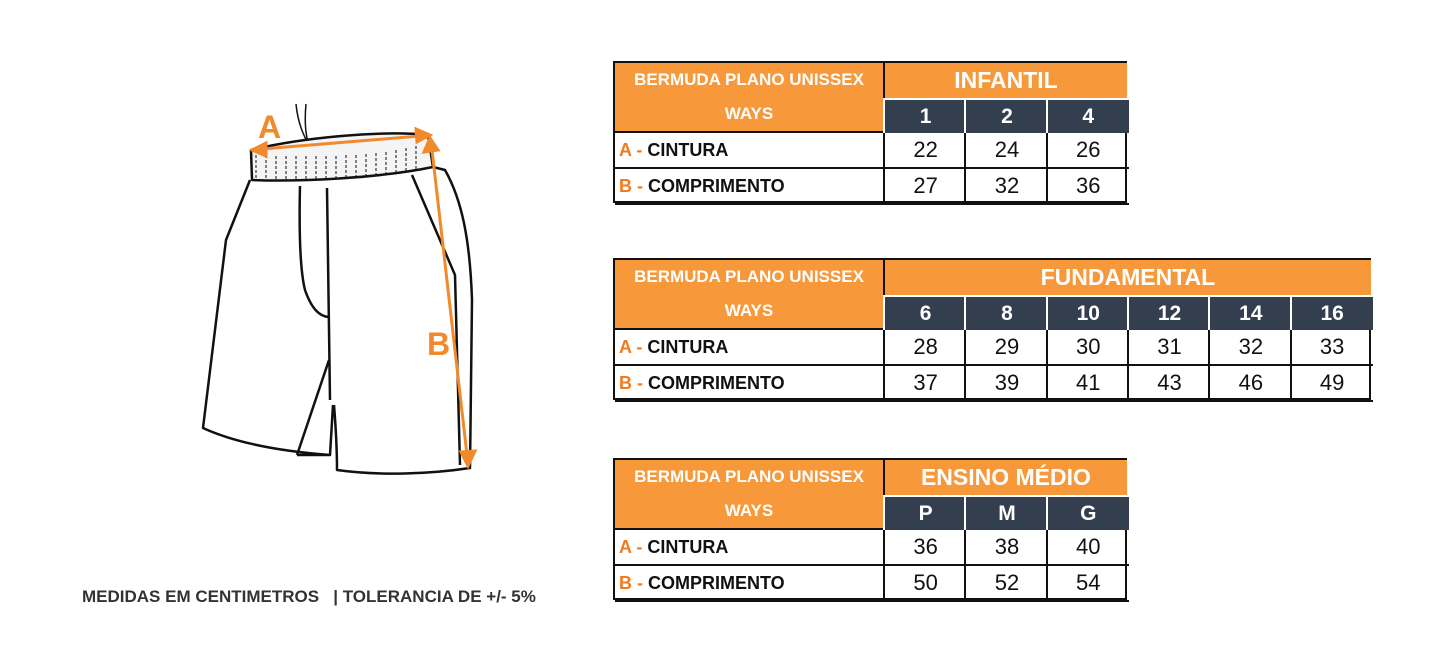 The width and height of the screenshot is (1445, 668). I want to click on group-header: ENSINO MÉDIO, so click(1006, 477).